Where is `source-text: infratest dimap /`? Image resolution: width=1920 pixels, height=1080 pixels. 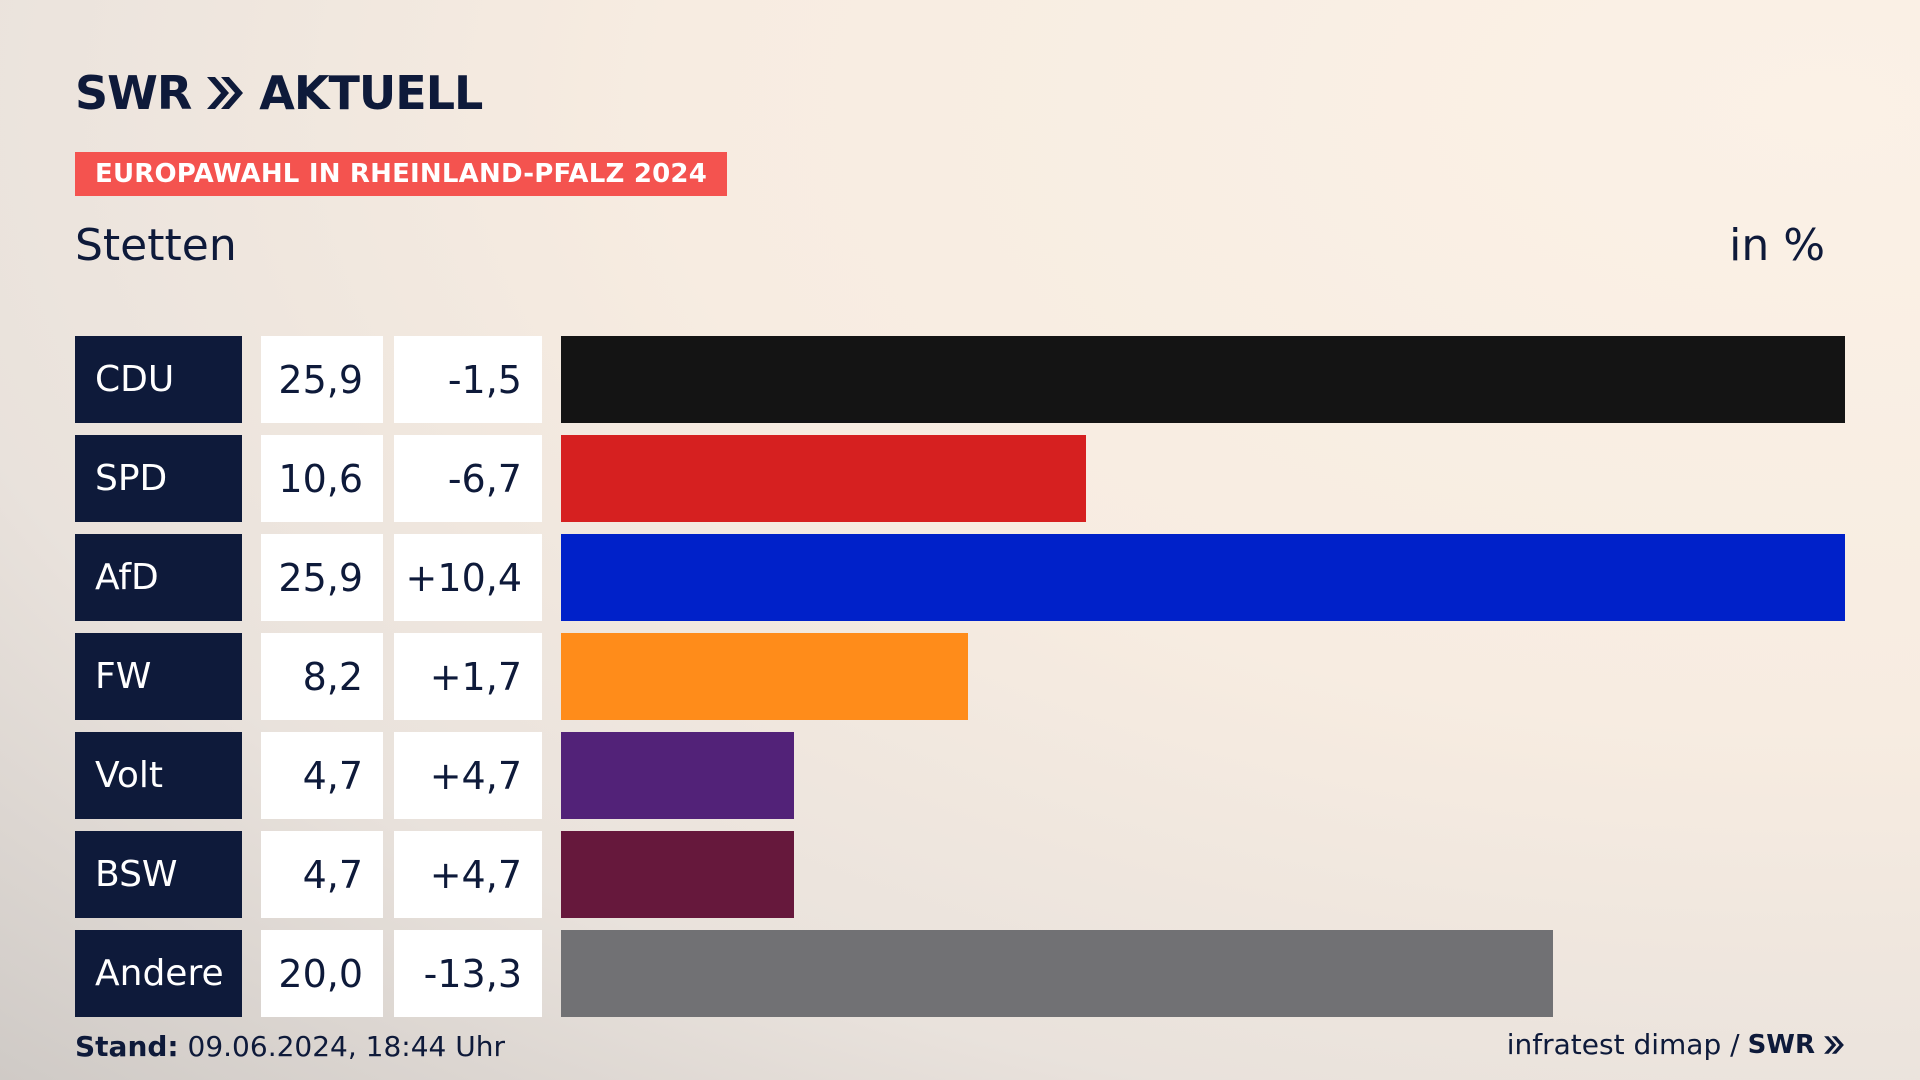
source-text: infratest dimap / is located at coordinates (1623, 1044).